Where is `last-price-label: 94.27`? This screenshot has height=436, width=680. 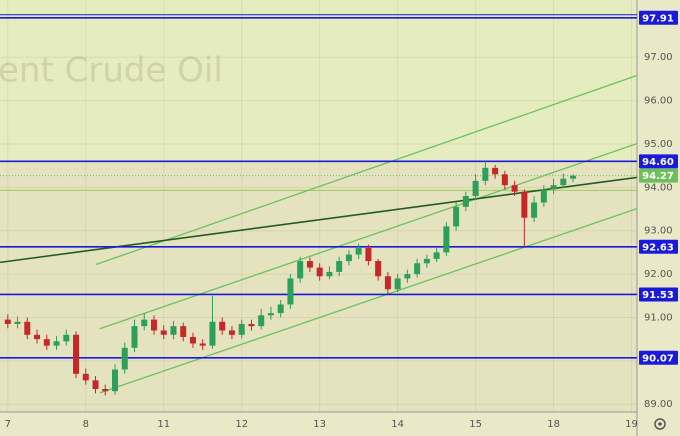
last-price-label: 94.27 is located at coordinates (658, 176).